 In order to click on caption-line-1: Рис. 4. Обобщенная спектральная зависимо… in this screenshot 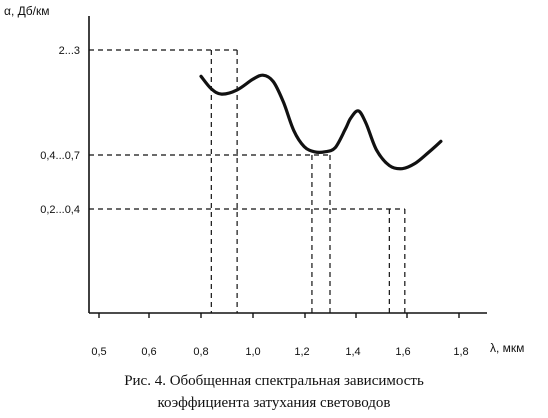, I will do `click(274, 381)`.